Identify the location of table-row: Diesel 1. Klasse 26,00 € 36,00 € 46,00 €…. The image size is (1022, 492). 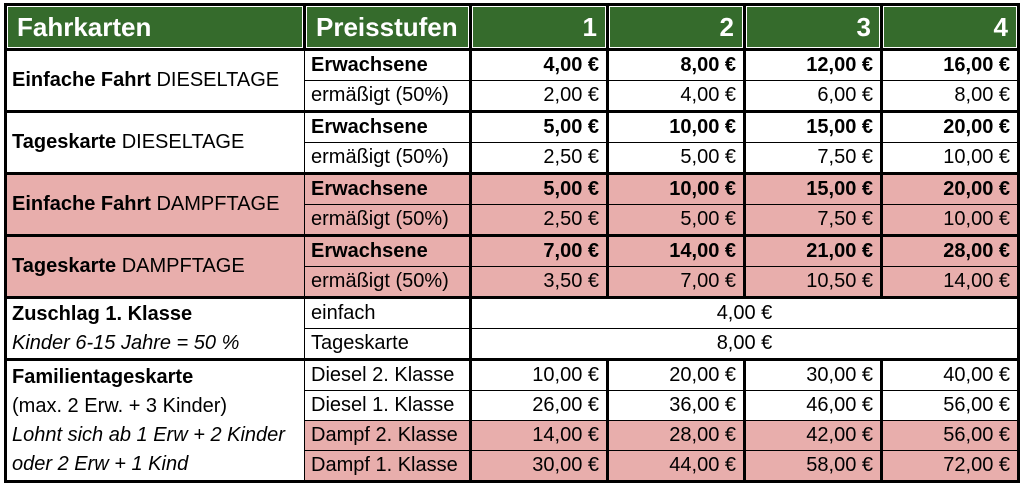
(513, 405).